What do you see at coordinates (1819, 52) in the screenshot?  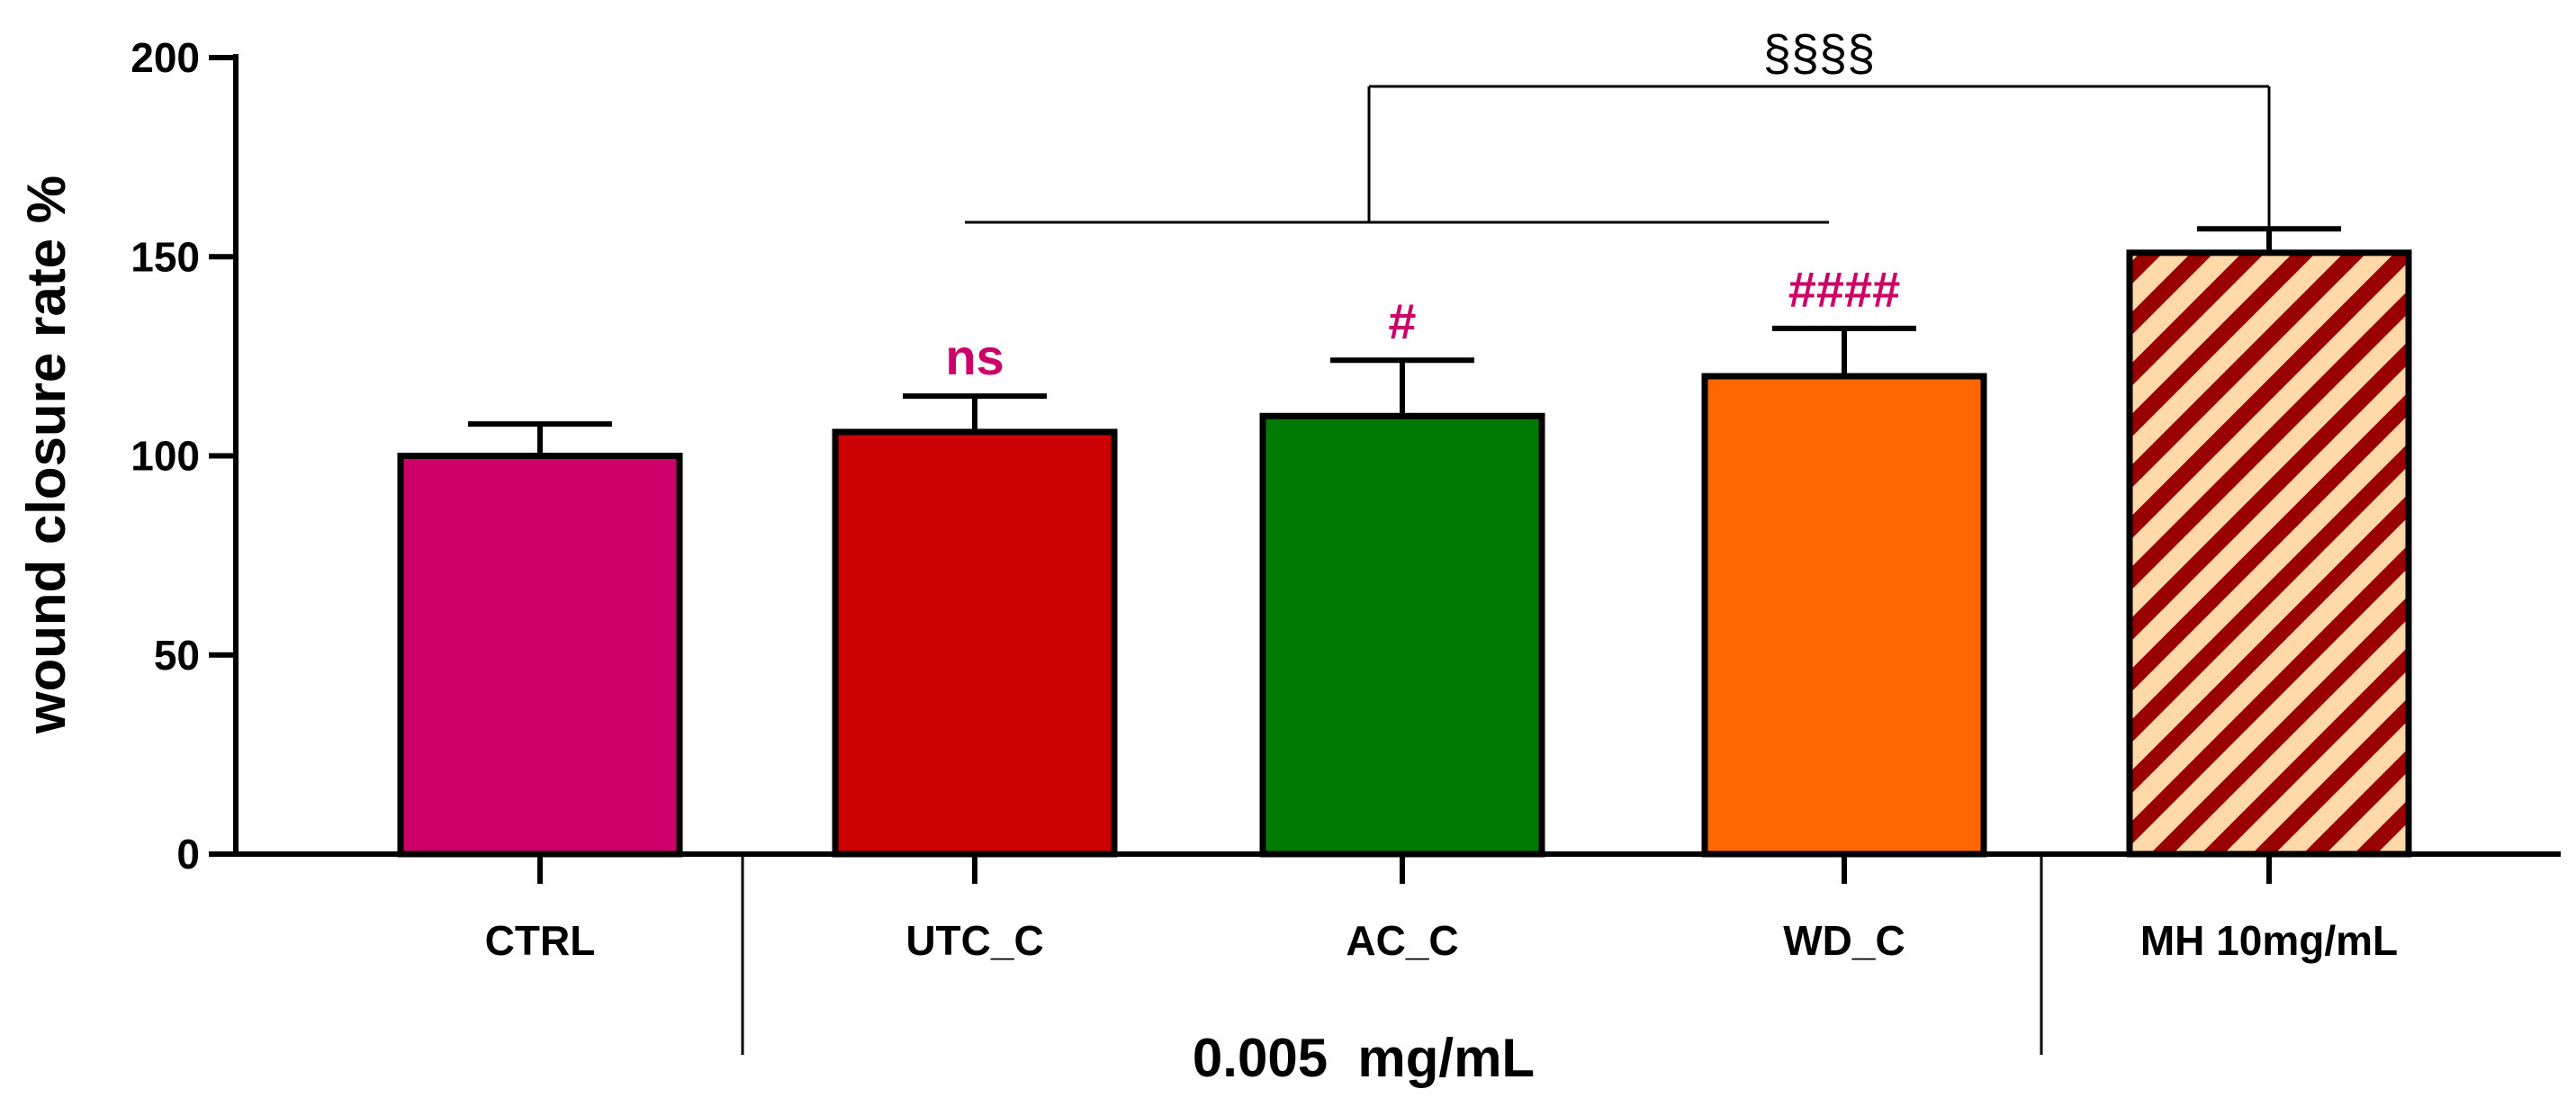 I see `bracket-label: §§§§` at bounding box center [1819, 52].